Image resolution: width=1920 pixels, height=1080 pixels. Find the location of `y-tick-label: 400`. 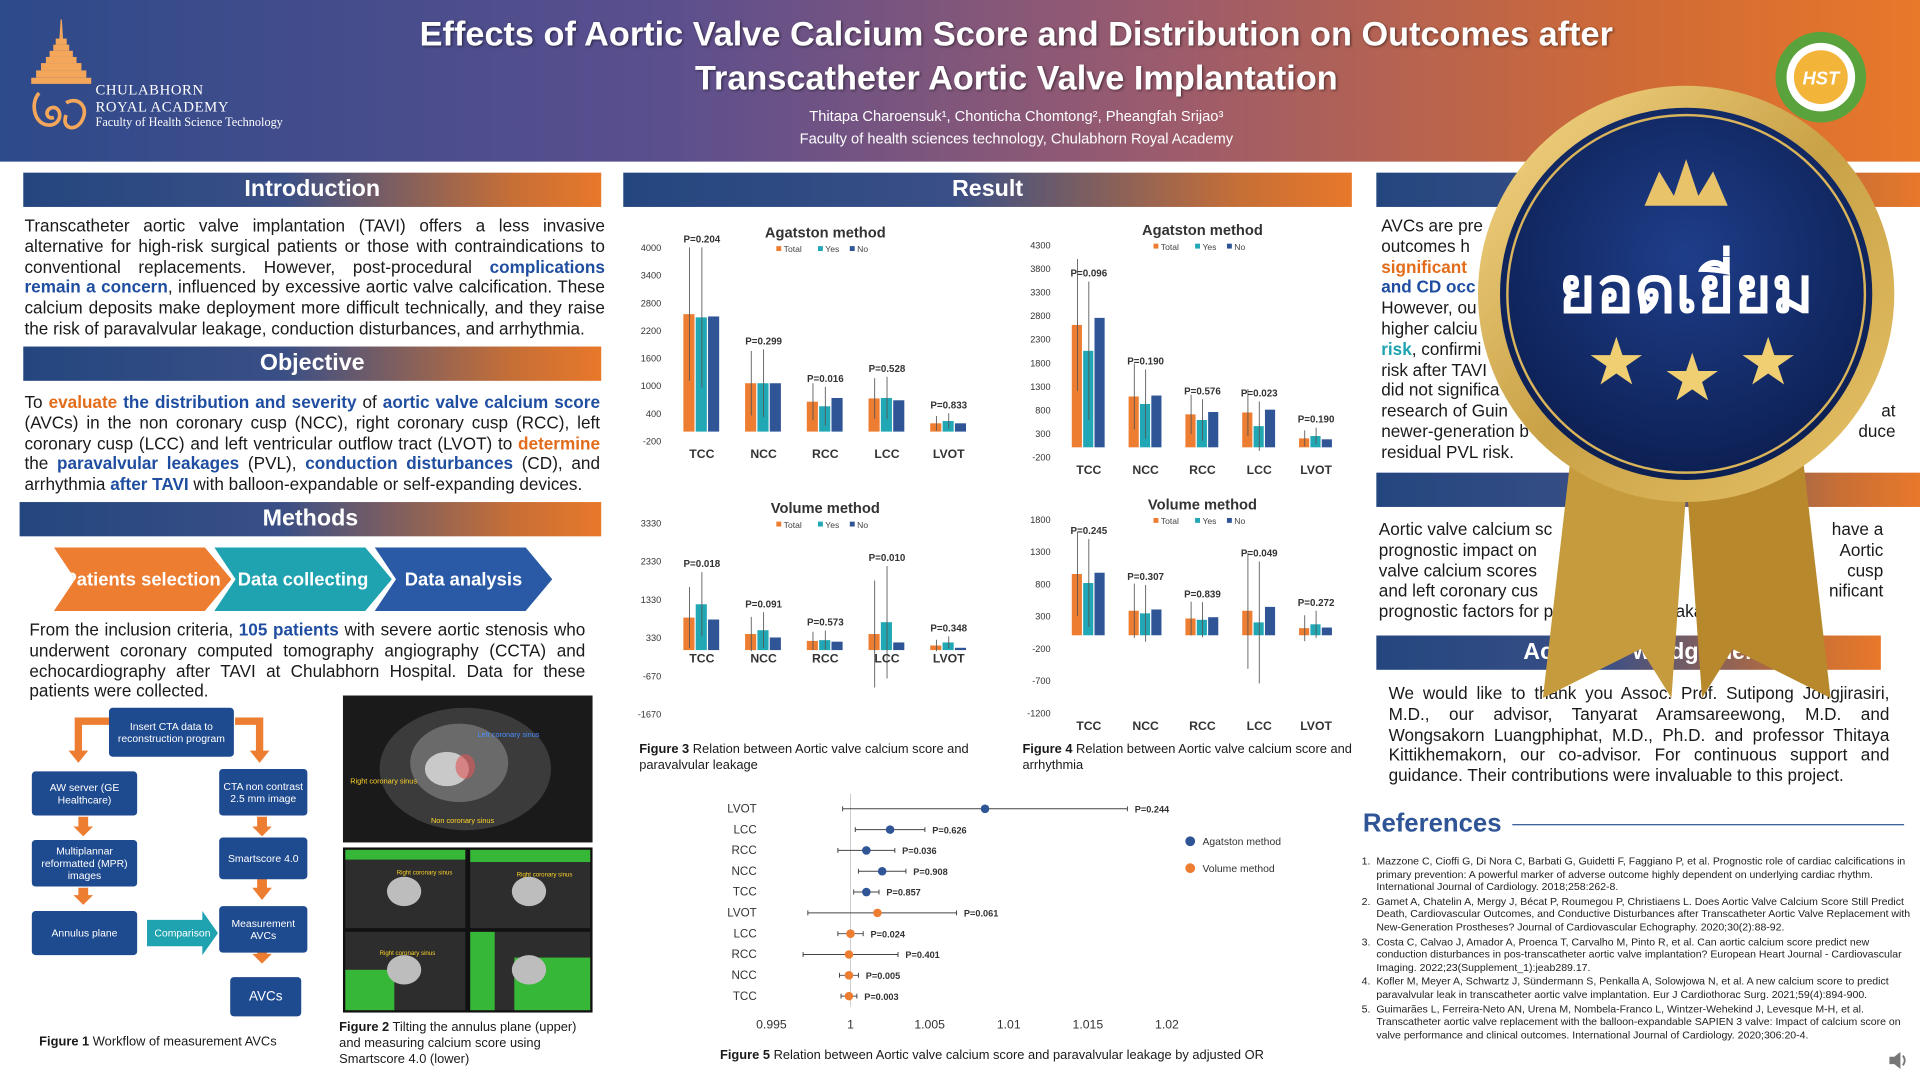

y-tick-label: 400 is located at coordinates (653, 414).